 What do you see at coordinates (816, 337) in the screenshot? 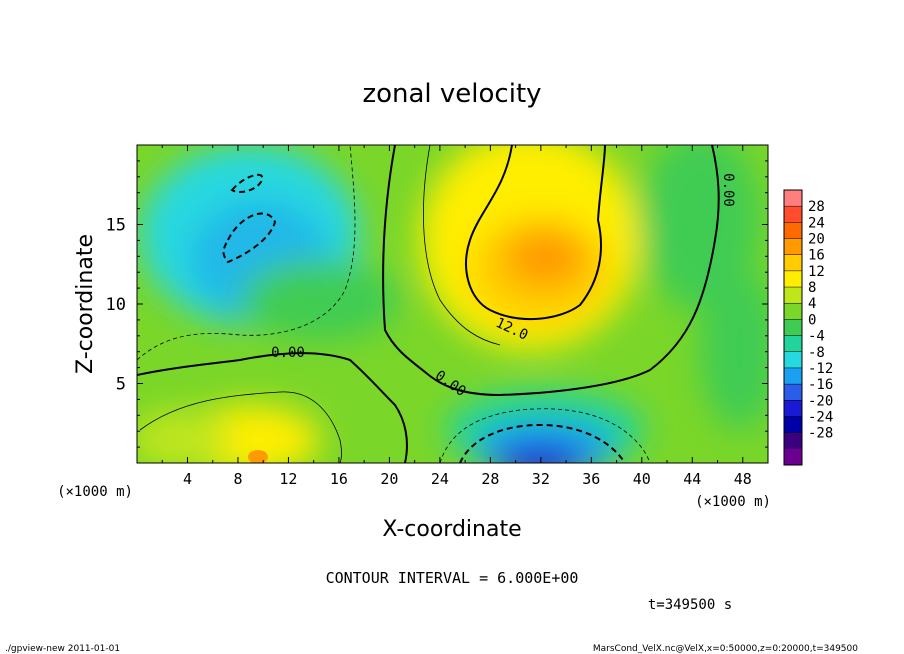
I see `colorbar-label: -4` at bounding box center [816, 337].